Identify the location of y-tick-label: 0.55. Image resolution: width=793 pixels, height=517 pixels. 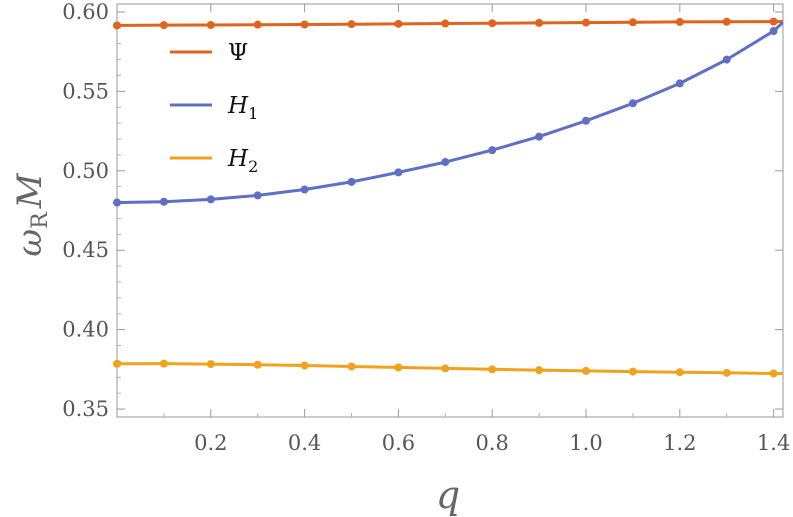
(85, 91).